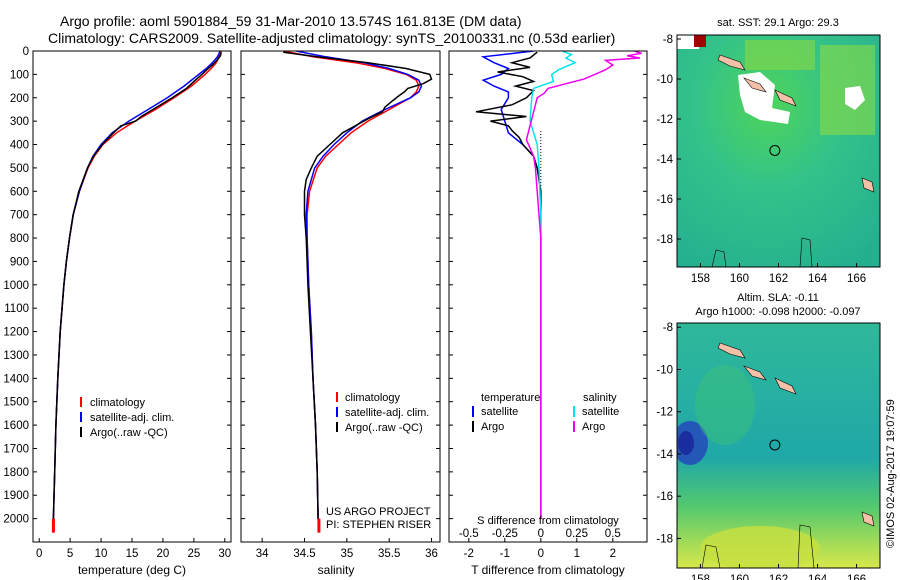 The image size is (900, 580). Describe the element at coordinates (739, 577) in the screenshot. I see `sla-map-xtick-label: 160` at that location.